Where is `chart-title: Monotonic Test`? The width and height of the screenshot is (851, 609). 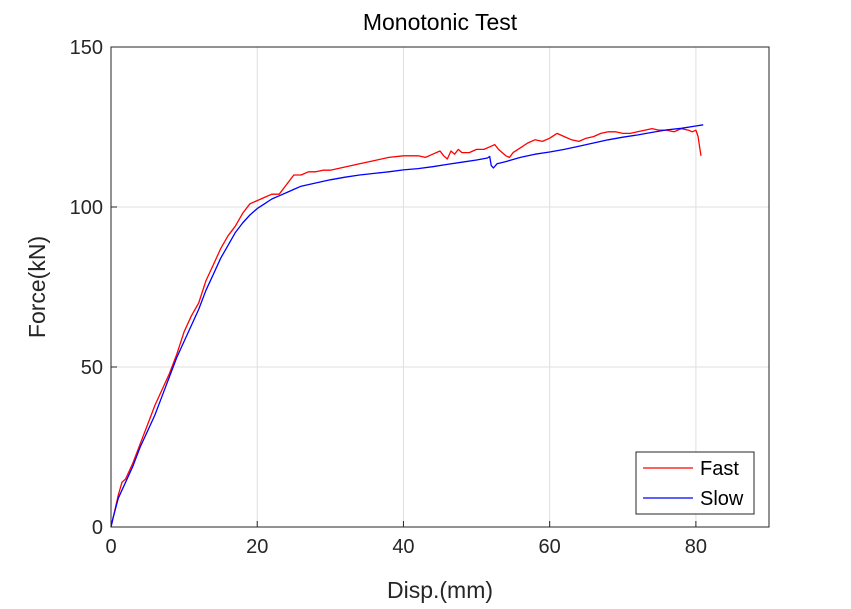 chart-title: Monotonic Test is located at coordinates (440, 22).